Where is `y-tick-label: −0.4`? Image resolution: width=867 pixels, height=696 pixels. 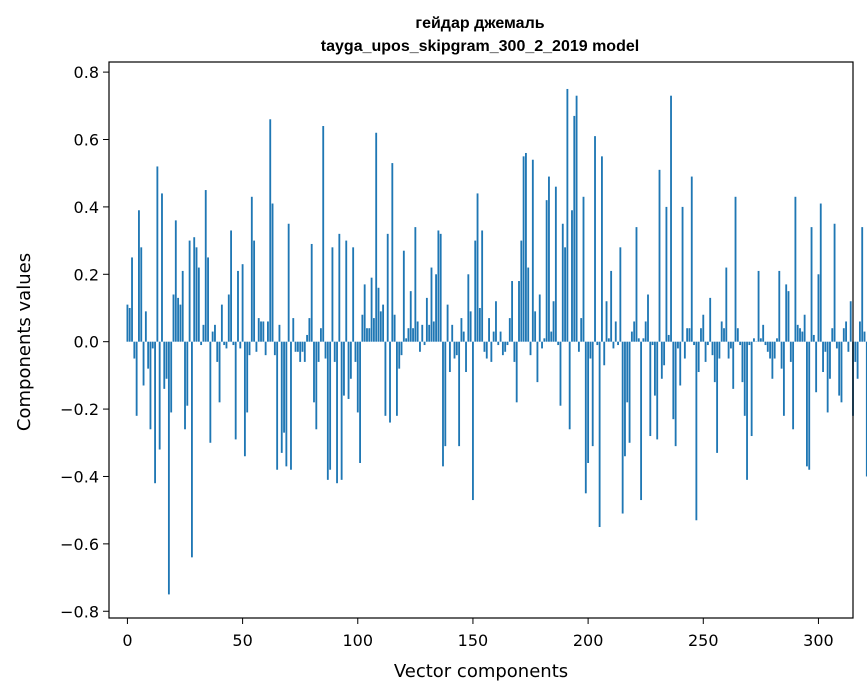 y-tick-label: −0.4 is located at coordinates (79, 476).